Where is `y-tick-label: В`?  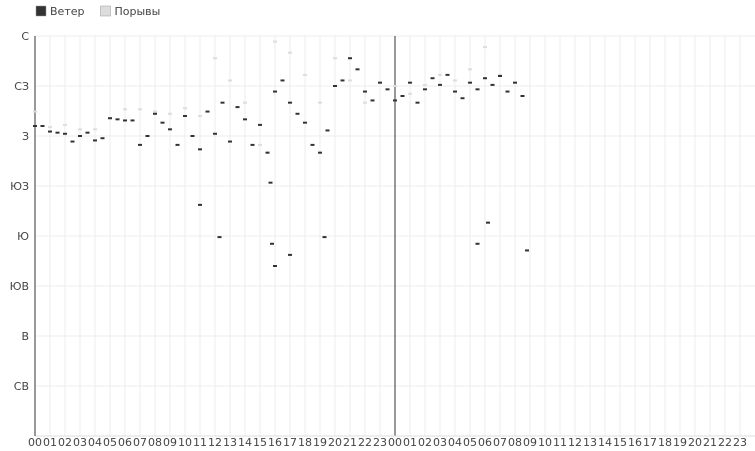 y-tick-label: В is located at coordinates (25, 336).